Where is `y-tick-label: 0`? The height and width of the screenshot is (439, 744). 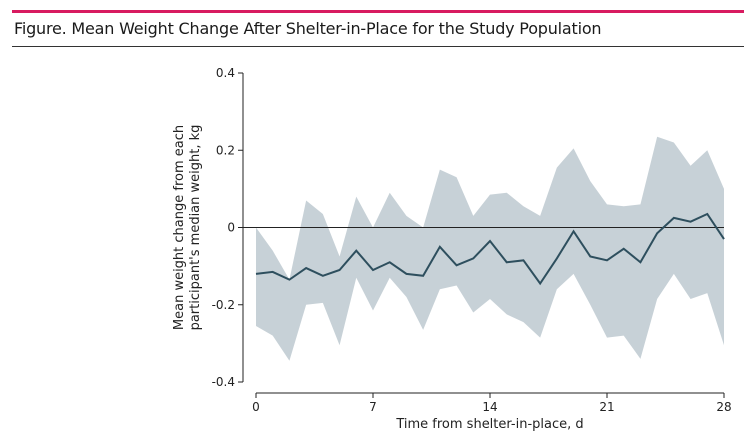 y-tick-label: 0 is located at coordinates (231, 228).